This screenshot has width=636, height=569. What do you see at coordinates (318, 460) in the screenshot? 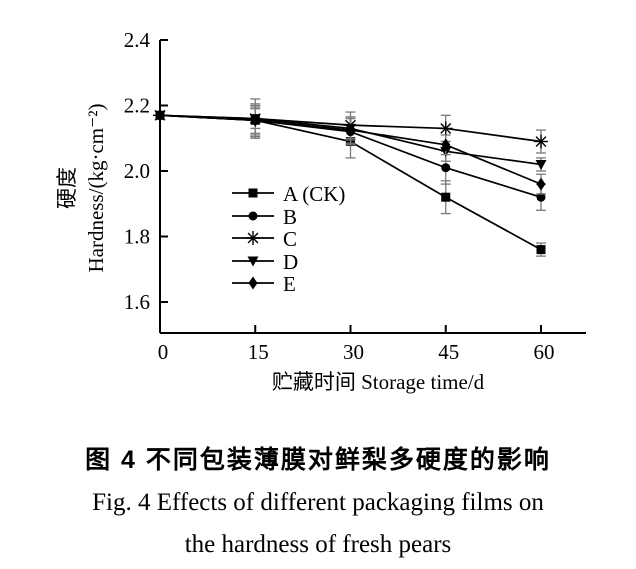
I see `caption-chinese: 图 4 不同包装薄膜对鲜梨多硬度的影响` at bounding box center [318, 460].